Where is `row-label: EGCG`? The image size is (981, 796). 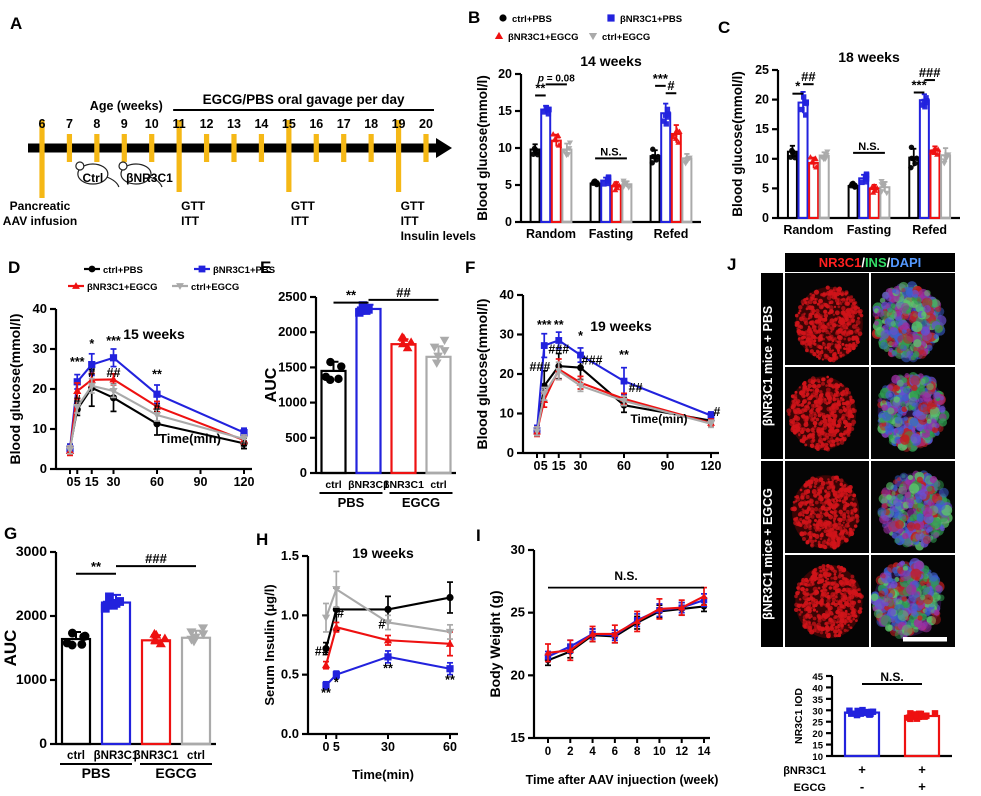
row-label: EGCG is located at coordinates (810, 788).